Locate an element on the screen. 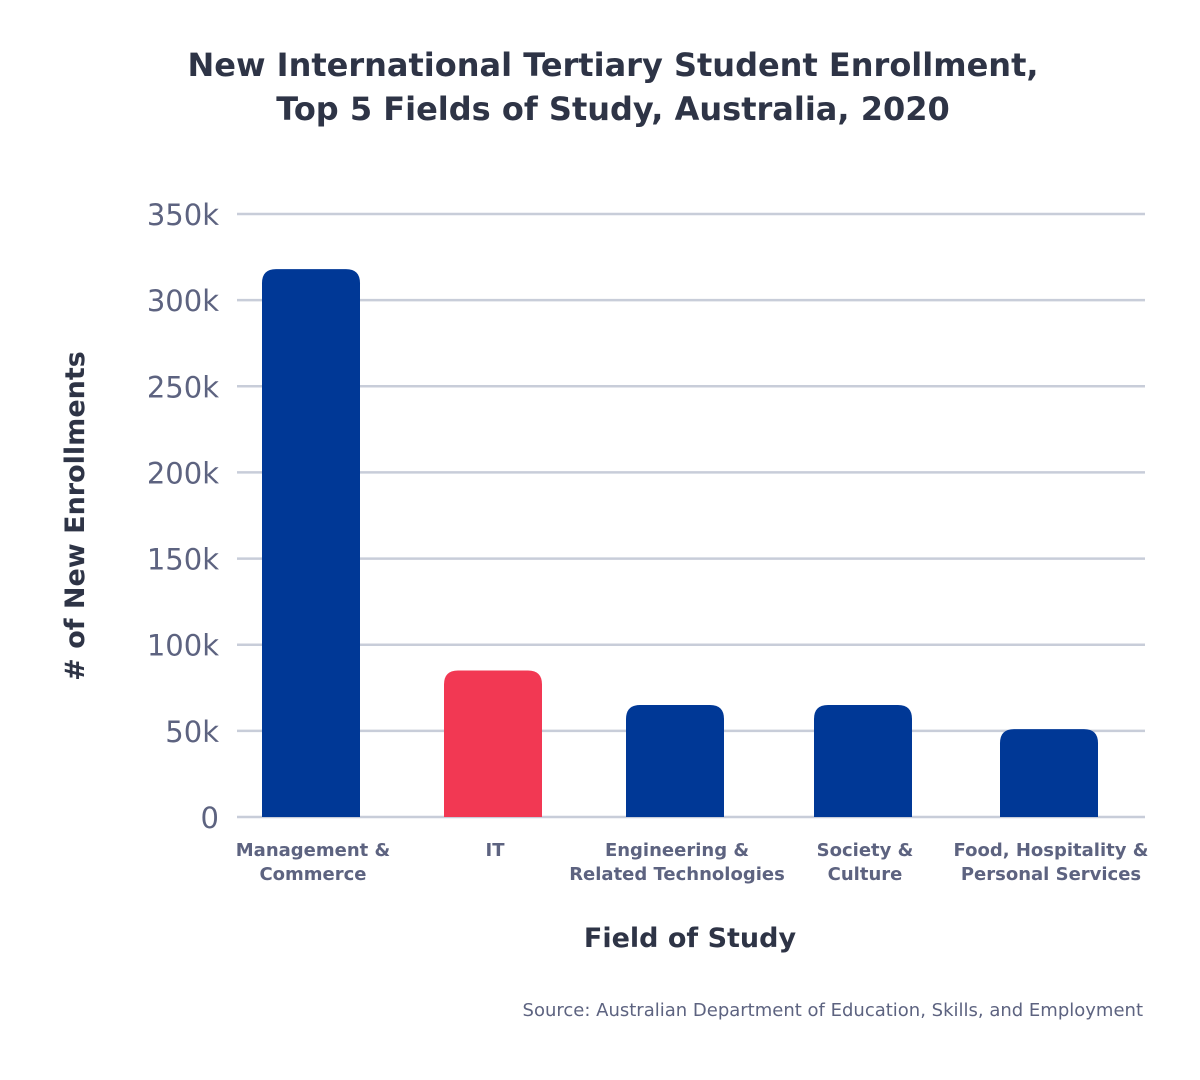 The height and width of the screenshot is (1080, 1200). x-axis-label: Field of Study is located at coordinates (690, 938).